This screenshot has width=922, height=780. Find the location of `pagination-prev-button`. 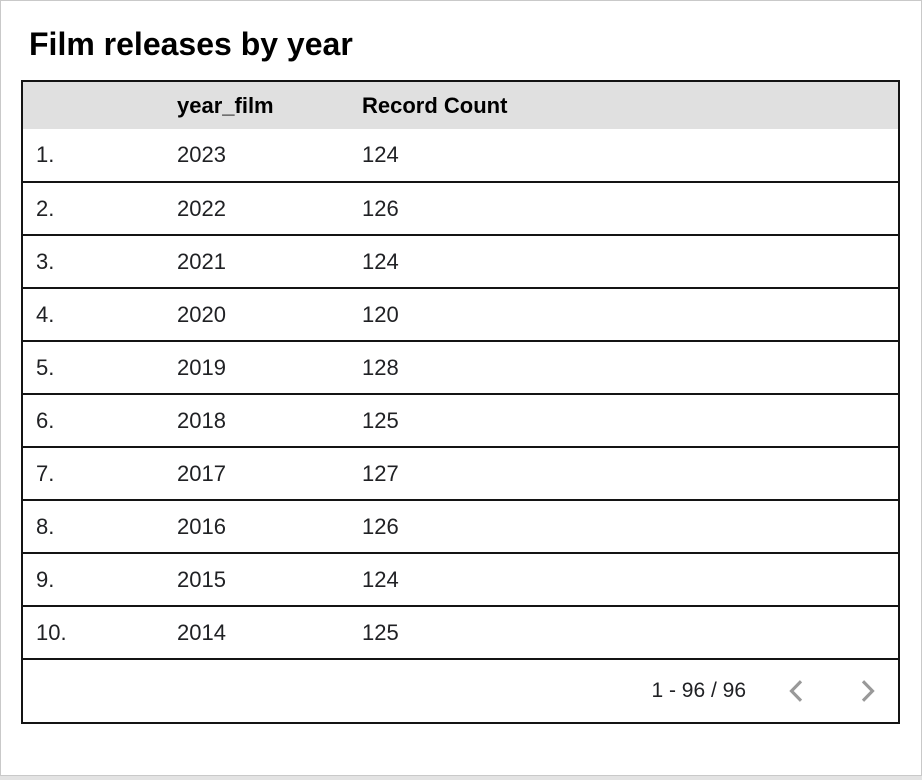

pagination-prev-button is located at coordinates (797, 691).